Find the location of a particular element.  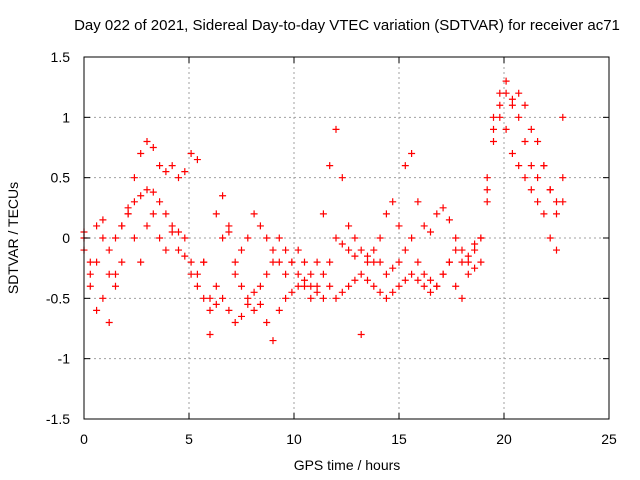

x-tick-label: 20 is located at coordinates (504, 439).